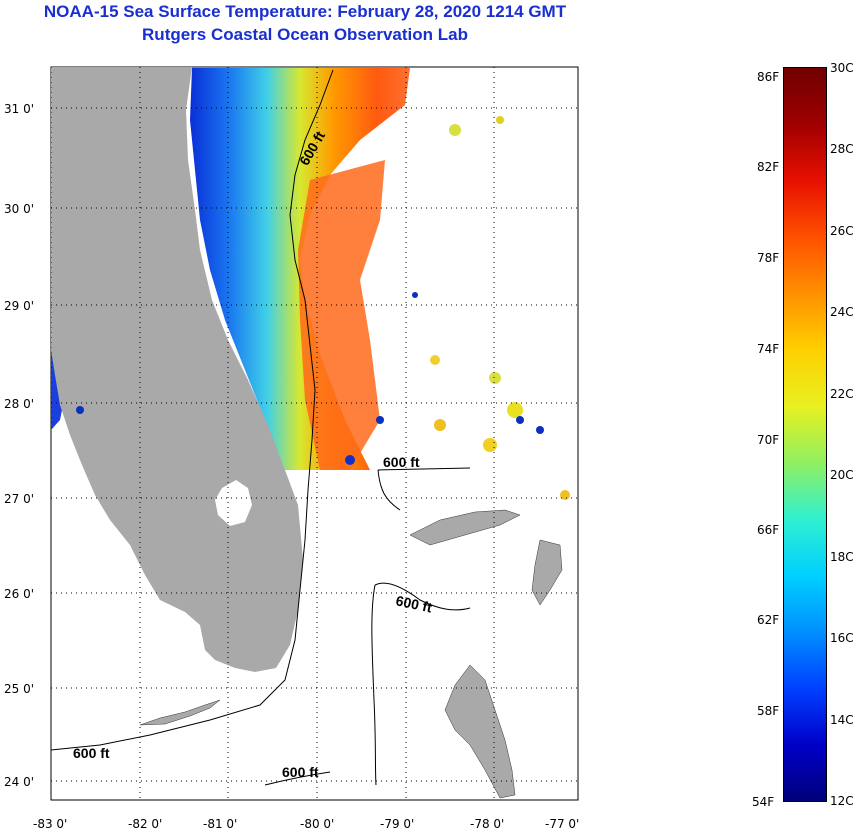  What do you see at coordinates (805, 434) in the screenshot?
I see `temperature-colorbar` at bounding box center [805, 434].